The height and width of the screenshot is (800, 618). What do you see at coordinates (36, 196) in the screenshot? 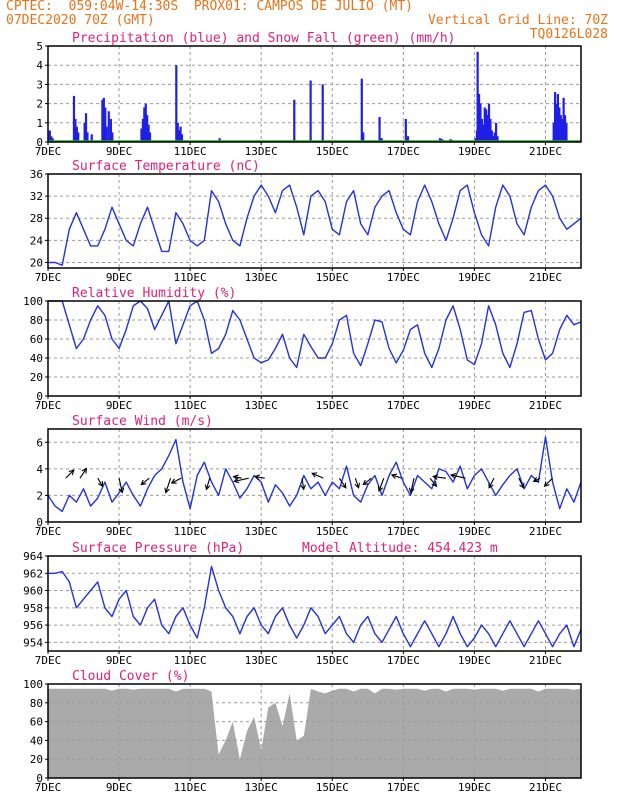
I see `temp-ytick-label: 32` at bounding box center [36, 196].